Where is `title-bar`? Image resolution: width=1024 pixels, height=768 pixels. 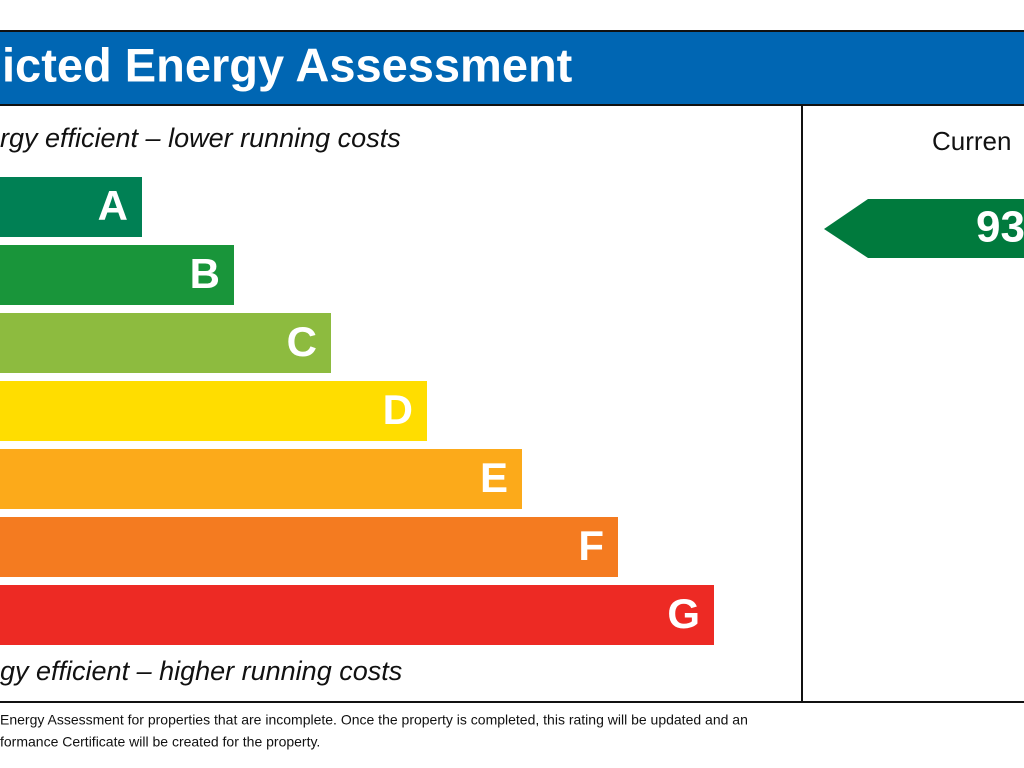 title-bar is located at coordinates (512, 68).